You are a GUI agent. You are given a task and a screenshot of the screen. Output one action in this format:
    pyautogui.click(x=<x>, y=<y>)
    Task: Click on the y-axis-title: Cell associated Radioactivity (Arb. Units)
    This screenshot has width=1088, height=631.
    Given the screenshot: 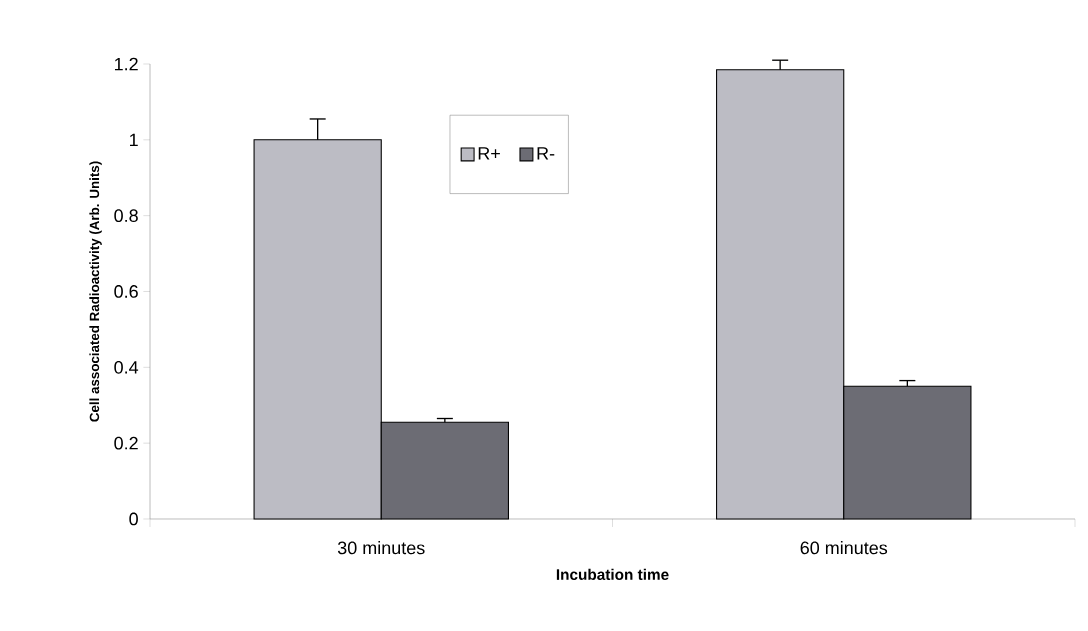 What is the action you would take?
    pyautogui.click(x=95, y=291)
    